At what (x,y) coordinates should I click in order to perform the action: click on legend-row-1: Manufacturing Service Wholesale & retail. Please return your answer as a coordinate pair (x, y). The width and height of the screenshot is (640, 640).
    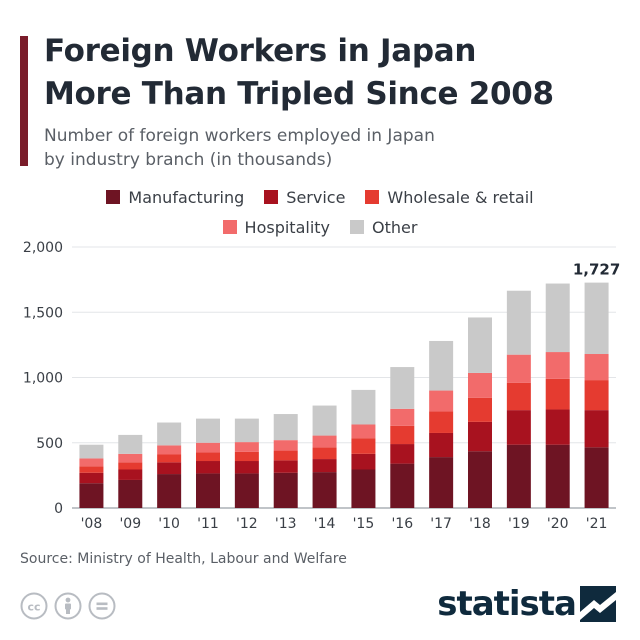
    Looking at the image, I should click on (320, 197).